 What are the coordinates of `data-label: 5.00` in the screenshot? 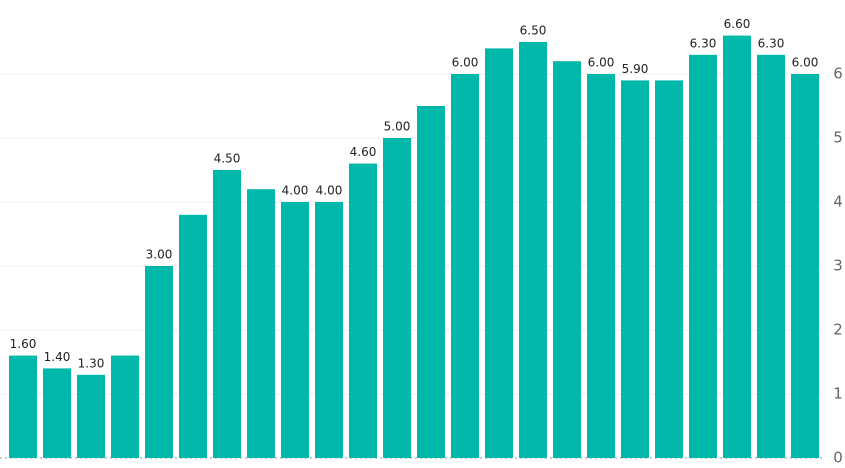 It's located at (397, 127).